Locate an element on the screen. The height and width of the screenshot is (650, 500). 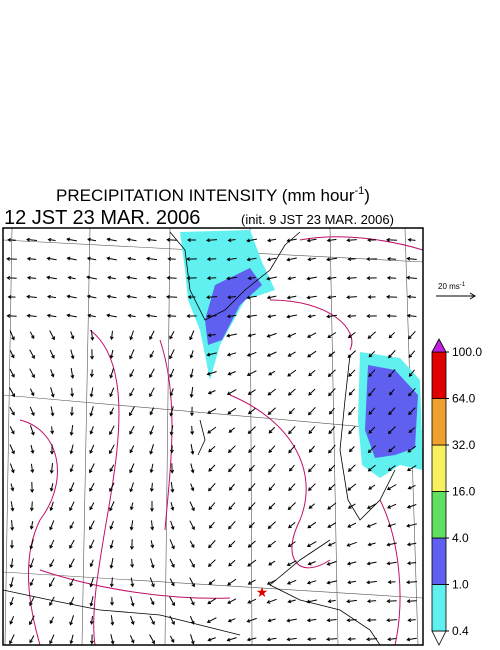
vector-scale-text: 20 ms is located at coordinates (449, 286).